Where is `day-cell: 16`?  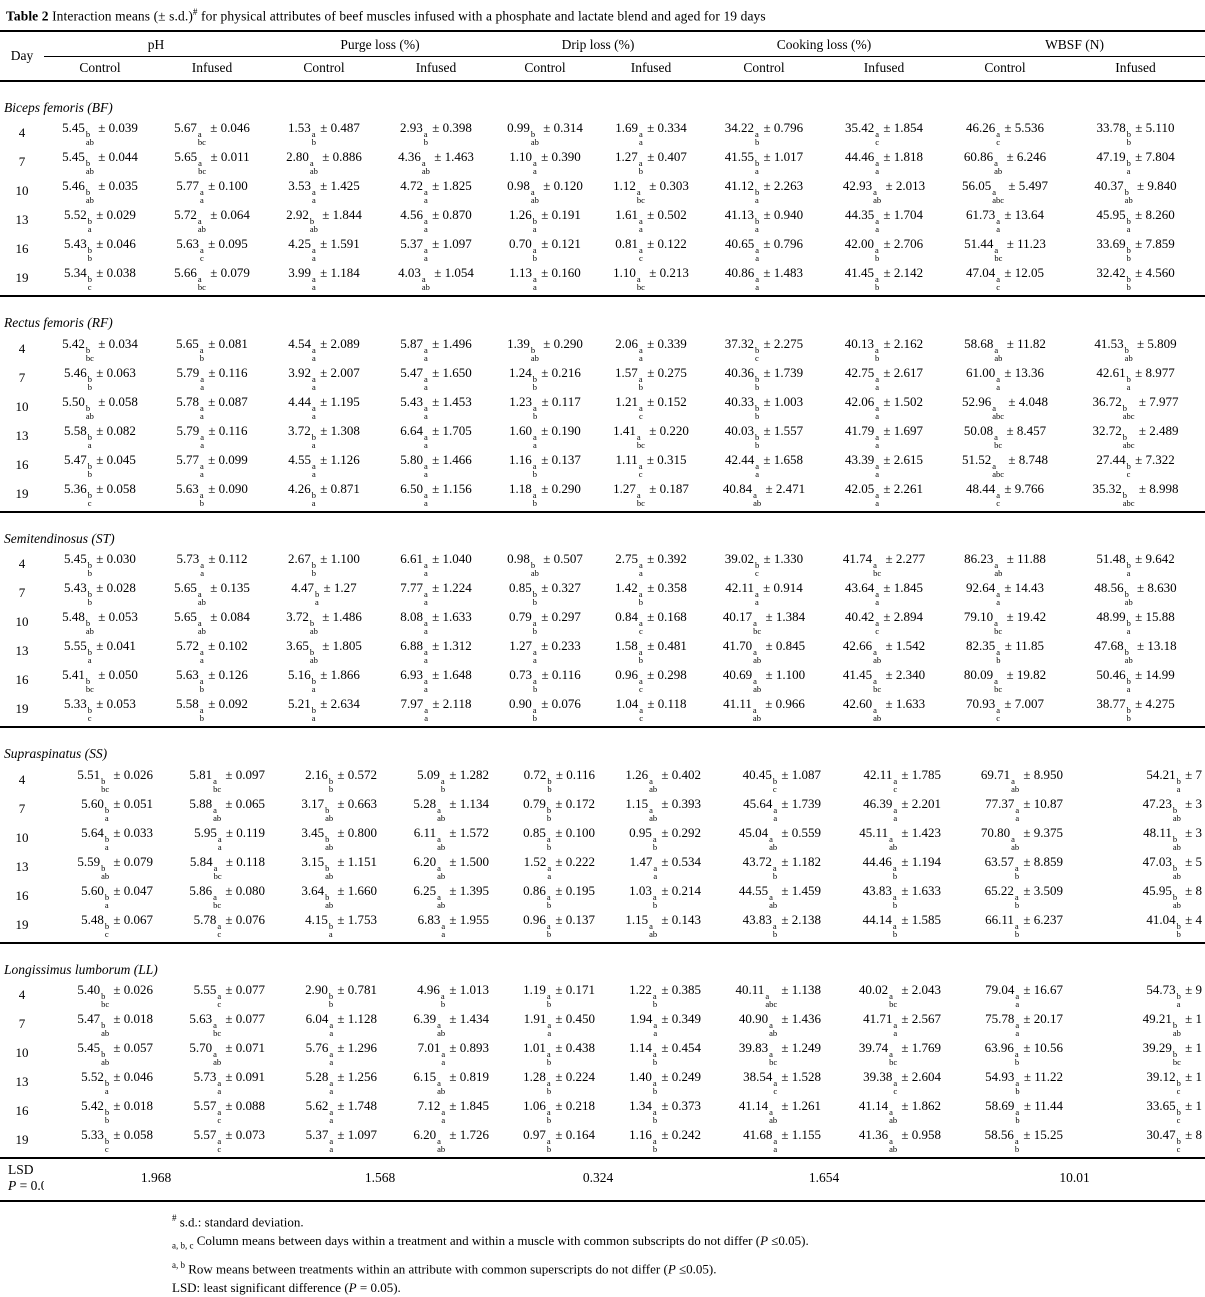 day-cell: 16 is located at coordinates (22, 1110).